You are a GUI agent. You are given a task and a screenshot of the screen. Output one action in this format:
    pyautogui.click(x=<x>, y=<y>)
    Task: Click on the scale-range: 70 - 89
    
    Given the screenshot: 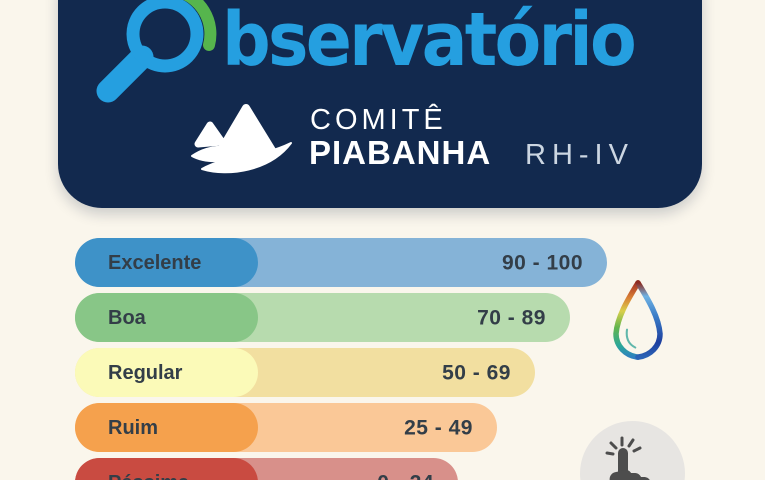 What is the action you would take?
    pyautogui.click(x=511, y=317)
    